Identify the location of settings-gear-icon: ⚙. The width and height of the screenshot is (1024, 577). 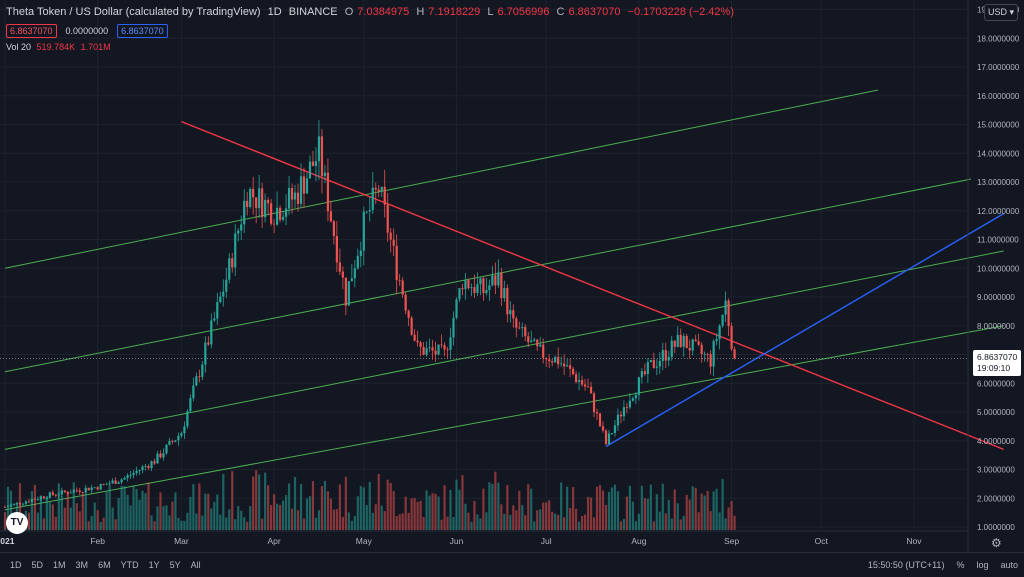
(996, 543).